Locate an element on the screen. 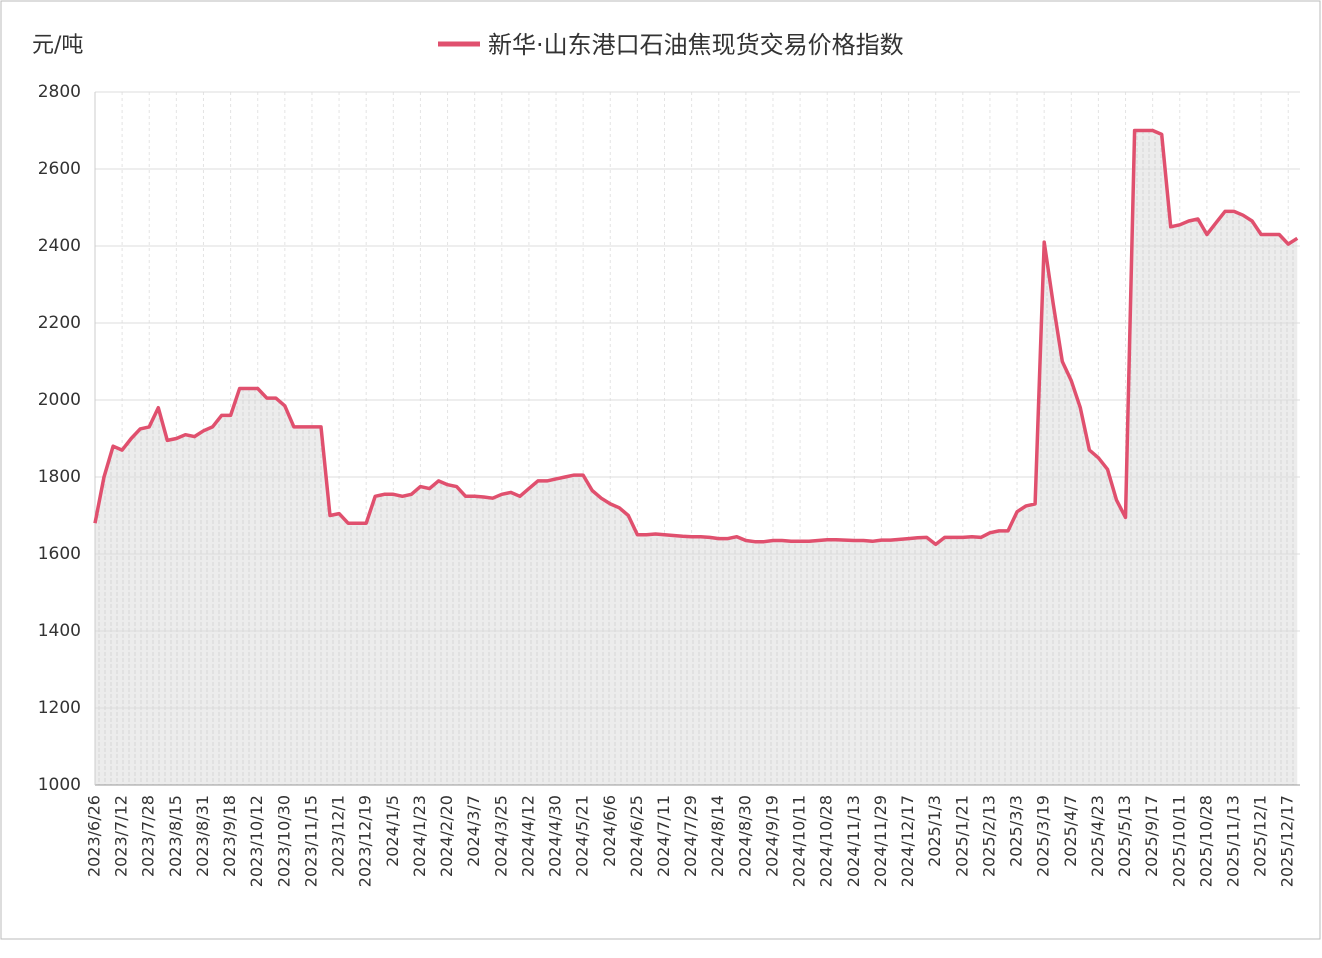 The image size is (1322, 958). x-tick-label: 2025/10/11 is located at coordinates (1178, 841).